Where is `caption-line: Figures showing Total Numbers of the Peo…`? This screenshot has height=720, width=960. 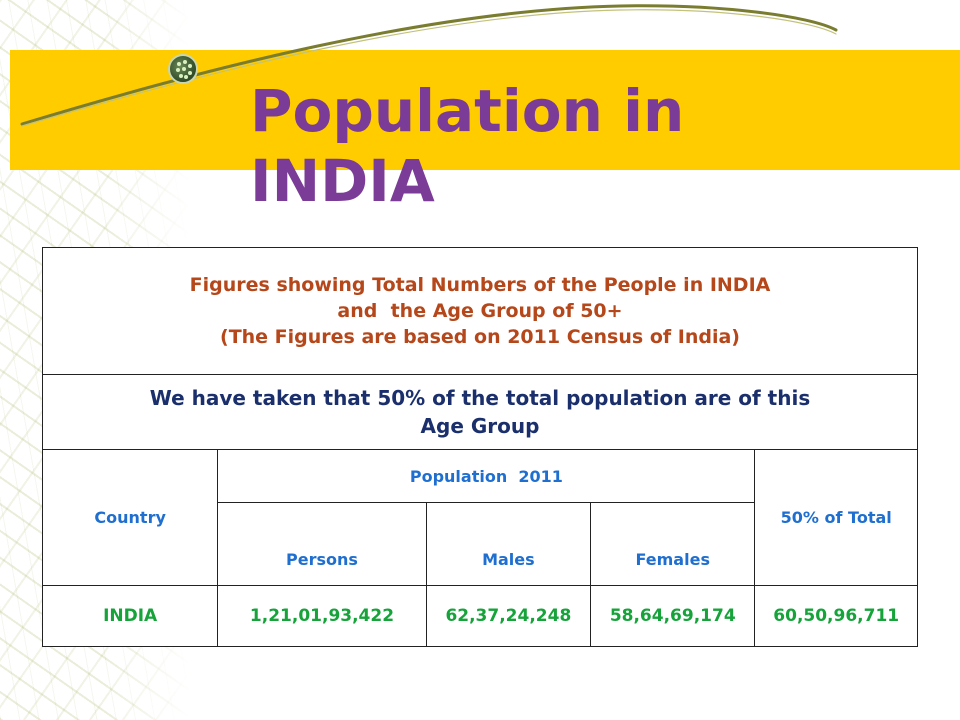
caption-line: Figures showing Total Numbers of the Peo… is located at coordinates (480, 285).